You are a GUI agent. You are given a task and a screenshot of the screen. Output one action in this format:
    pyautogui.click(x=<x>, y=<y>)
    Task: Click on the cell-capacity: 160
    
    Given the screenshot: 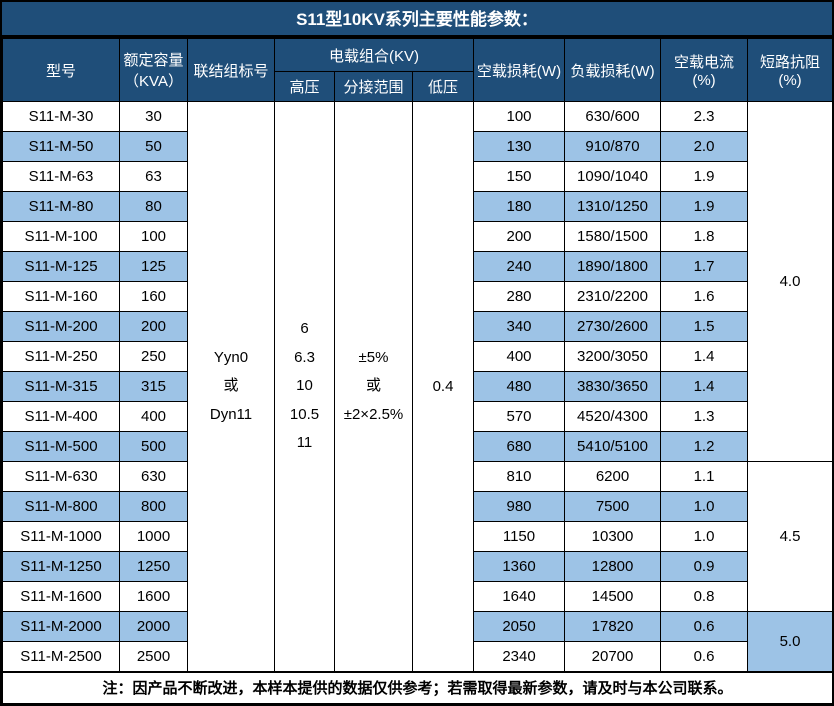 What is the action you would take?
    pyautogui.click(x=153, y=296)
    